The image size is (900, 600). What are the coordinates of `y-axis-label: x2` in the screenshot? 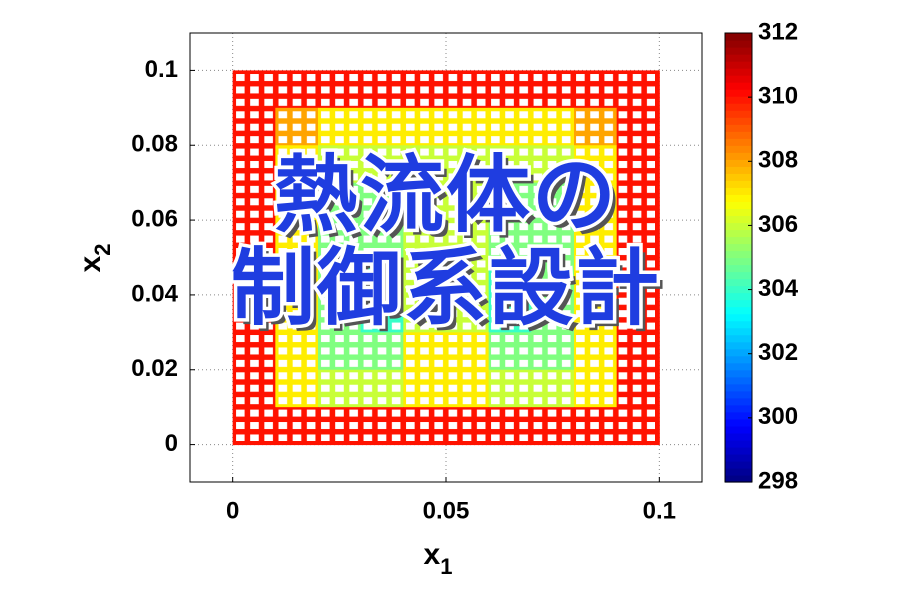 It's located at (94, 258).